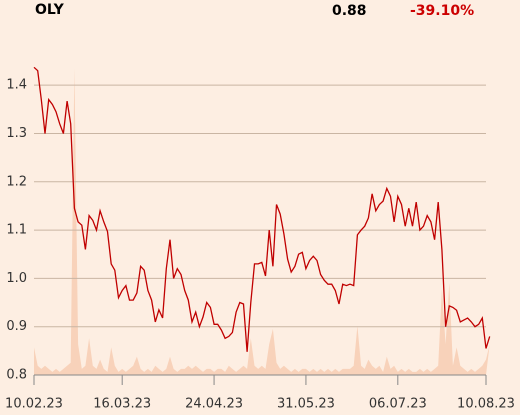  What do you see at coordinates (16, 375) in the screenshot?
I see `y-tick-label: 0.8` at bounding box center [16, 375].